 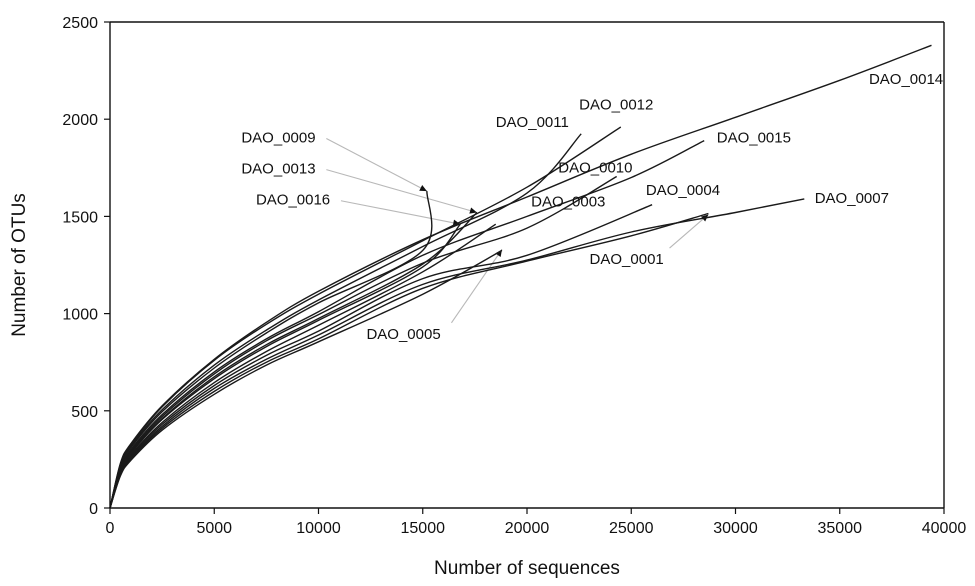 What do you see at coordinates (944, 528) in the screenshot?
I see `x-tick-label: 40000` at bounding box center [944, 528].